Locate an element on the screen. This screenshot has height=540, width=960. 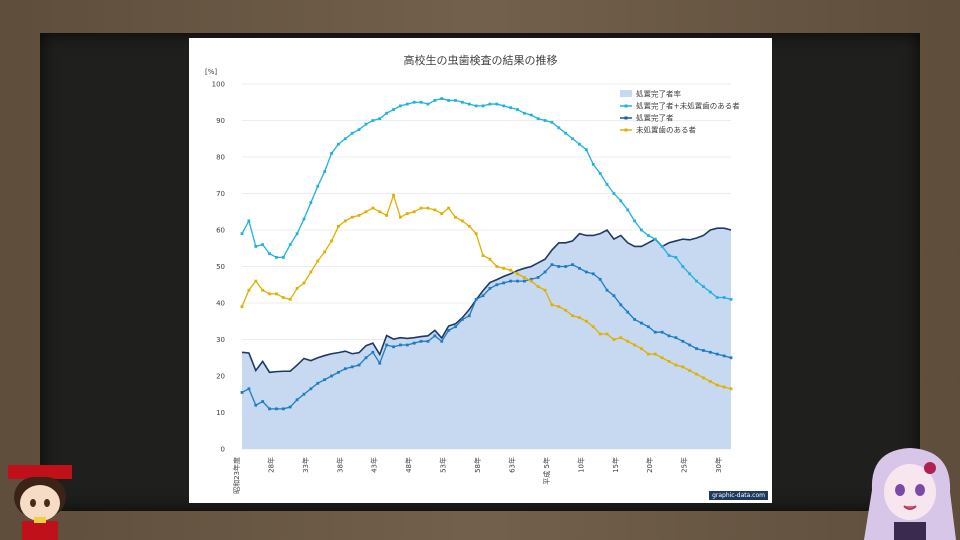
x-tick-label: 10年 is located at coordinates (580, 465).